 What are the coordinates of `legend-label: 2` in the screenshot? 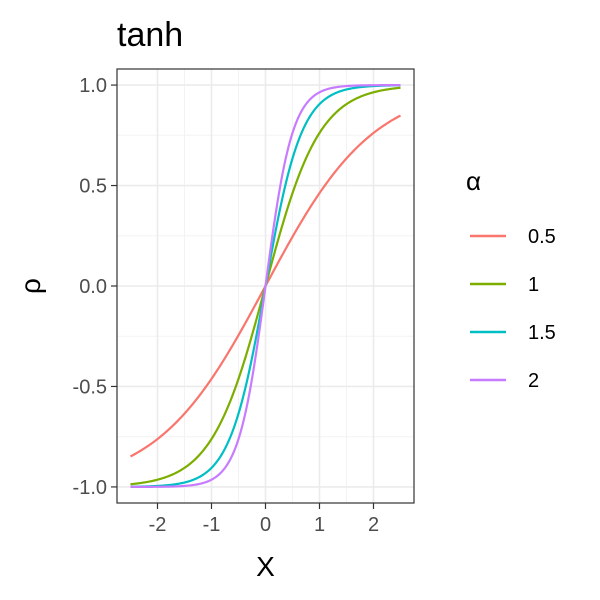 It's located at (533, 381).